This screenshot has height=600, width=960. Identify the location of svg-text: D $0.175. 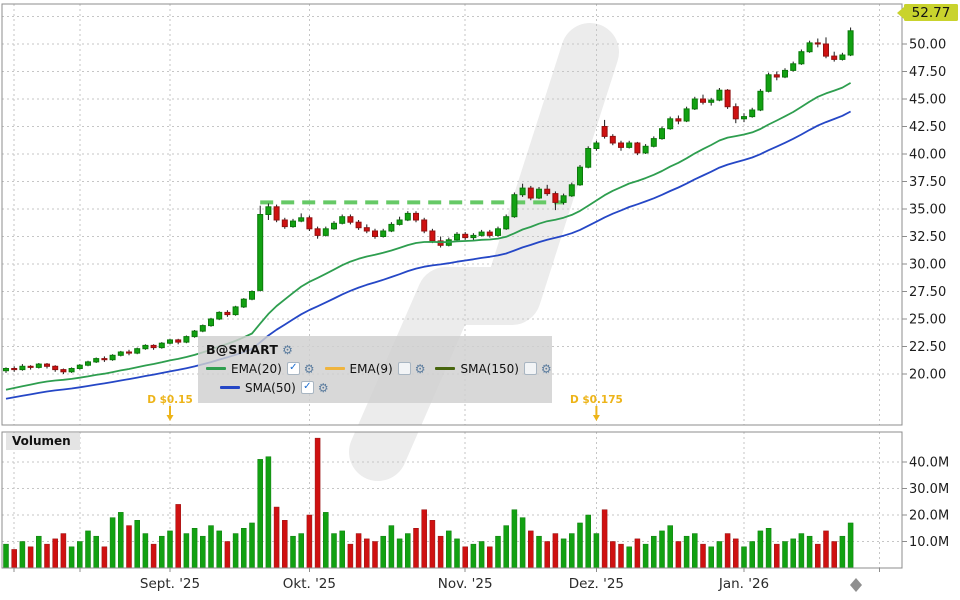
(596, 400).